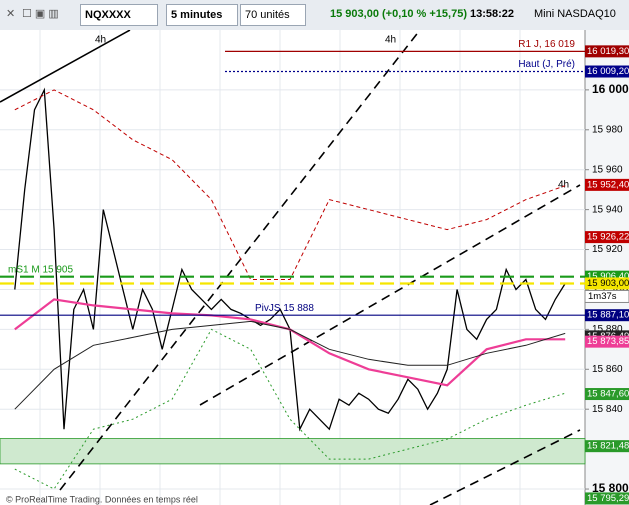  I want to click on y-tick-label: 15 980, so click(607, 129).